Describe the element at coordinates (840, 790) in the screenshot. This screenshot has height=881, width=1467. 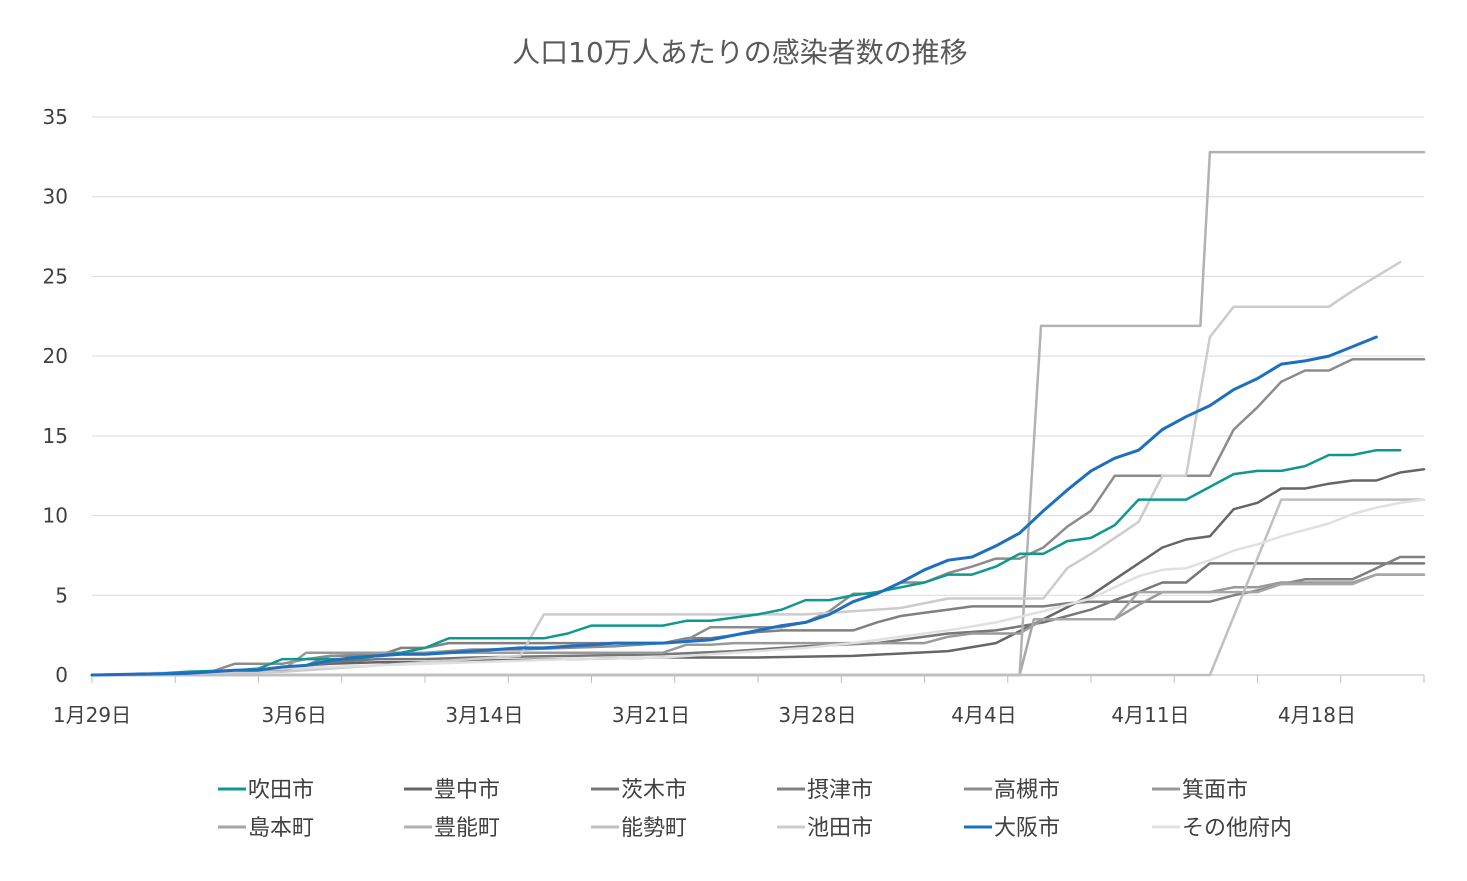
I see `legend-label: 摂津市` at that location.